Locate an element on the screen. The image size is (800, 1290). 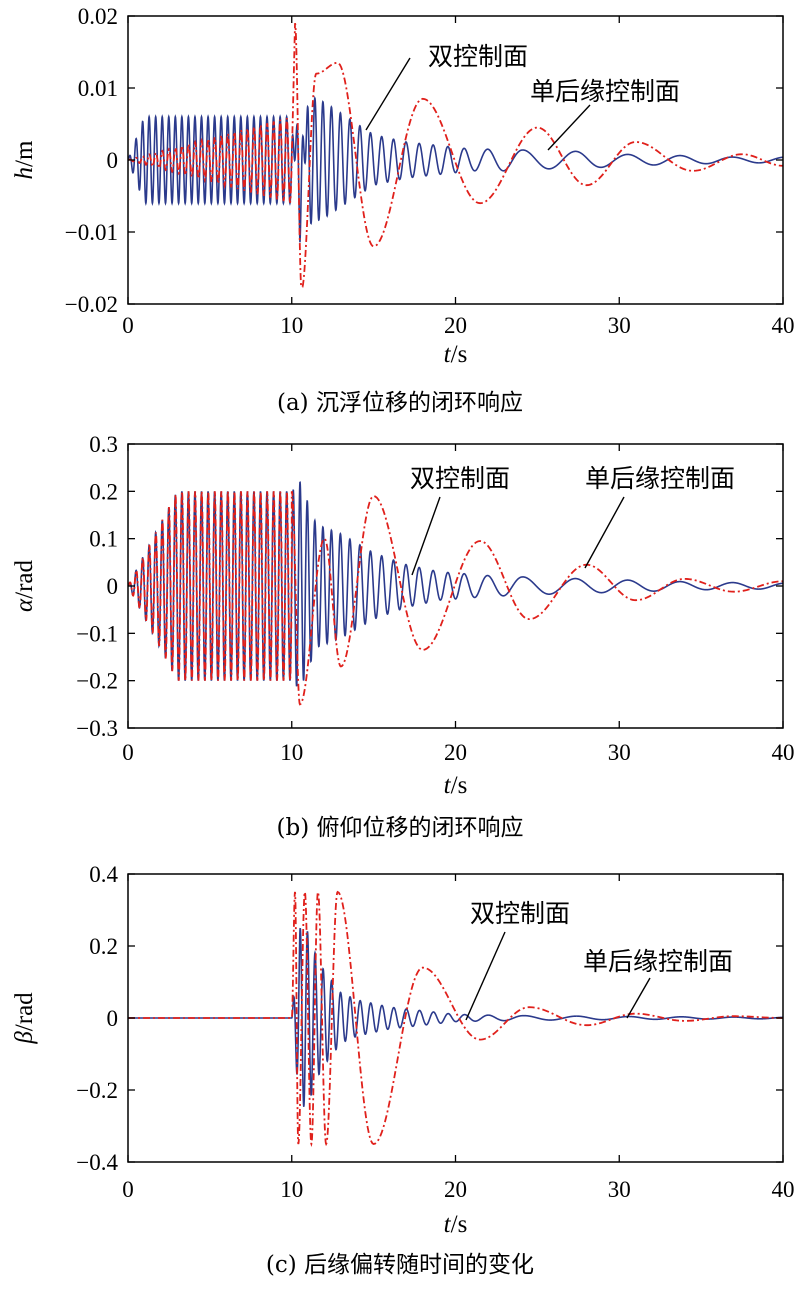
y-tick-label: −0.02 is located at coordinates (91, 304).